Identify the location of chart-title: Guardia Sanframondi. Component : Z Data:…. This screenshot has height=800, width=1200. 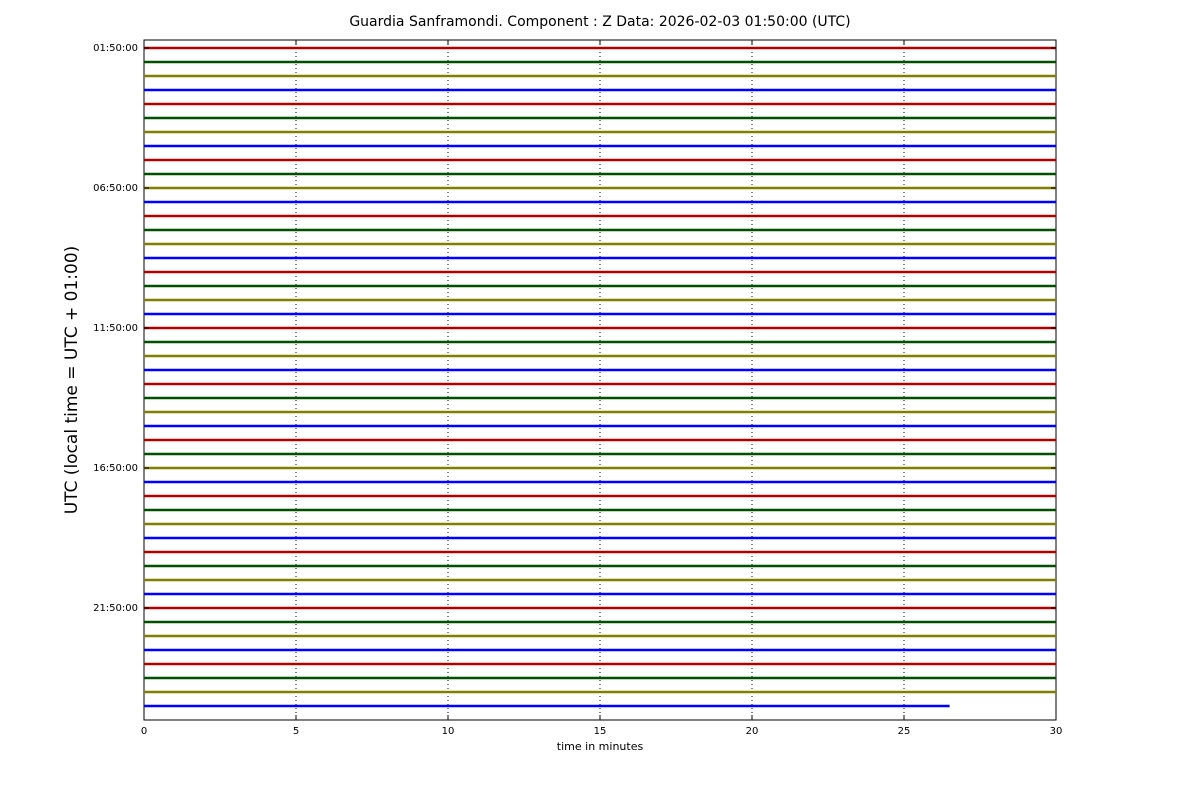
(599, 22).